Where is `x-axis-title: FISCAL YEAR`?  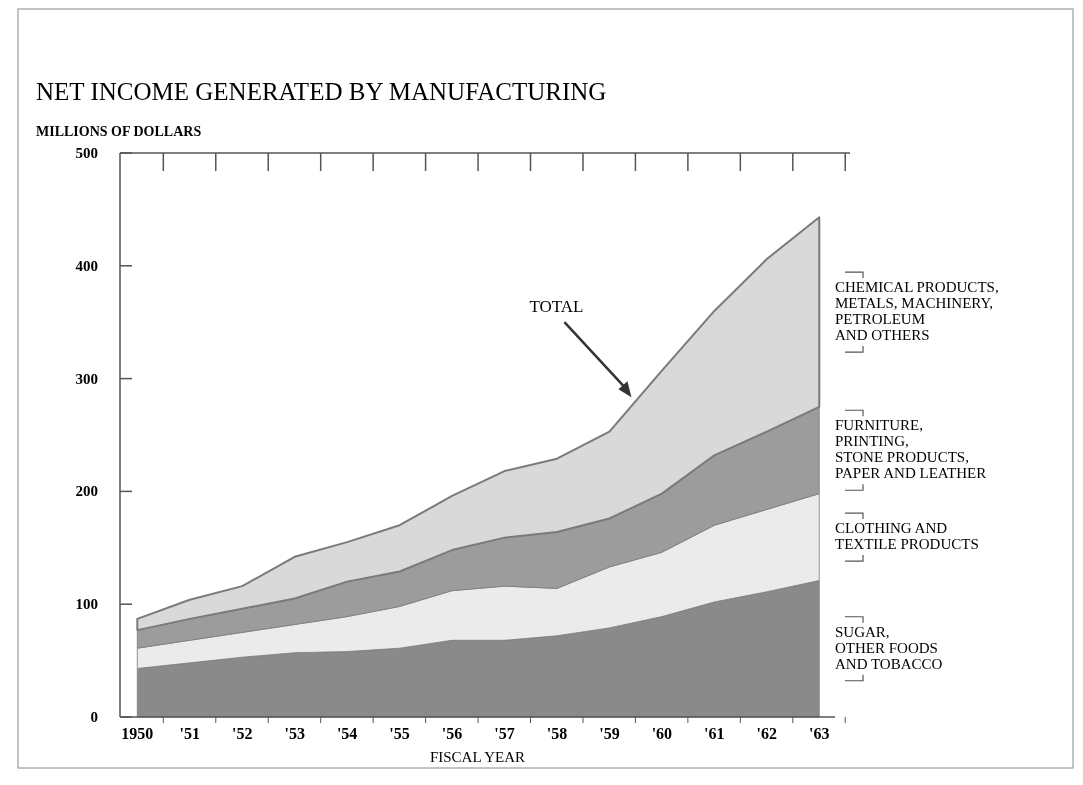
x-axis-title: FISCAL YEAR is located at coordinates (477, 757).